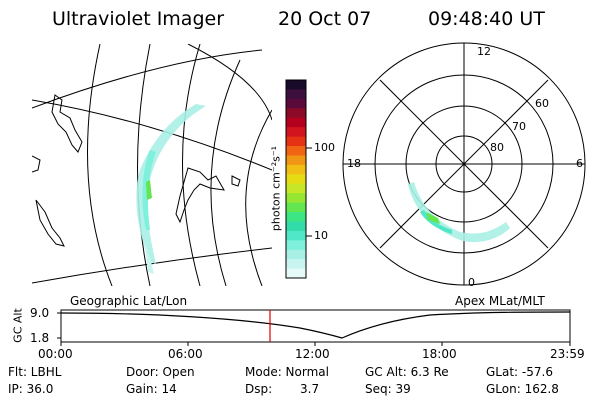 This screenshot has height=400, width=600. I want to click on timeline-xtick: 06:00, so click(185, 354).